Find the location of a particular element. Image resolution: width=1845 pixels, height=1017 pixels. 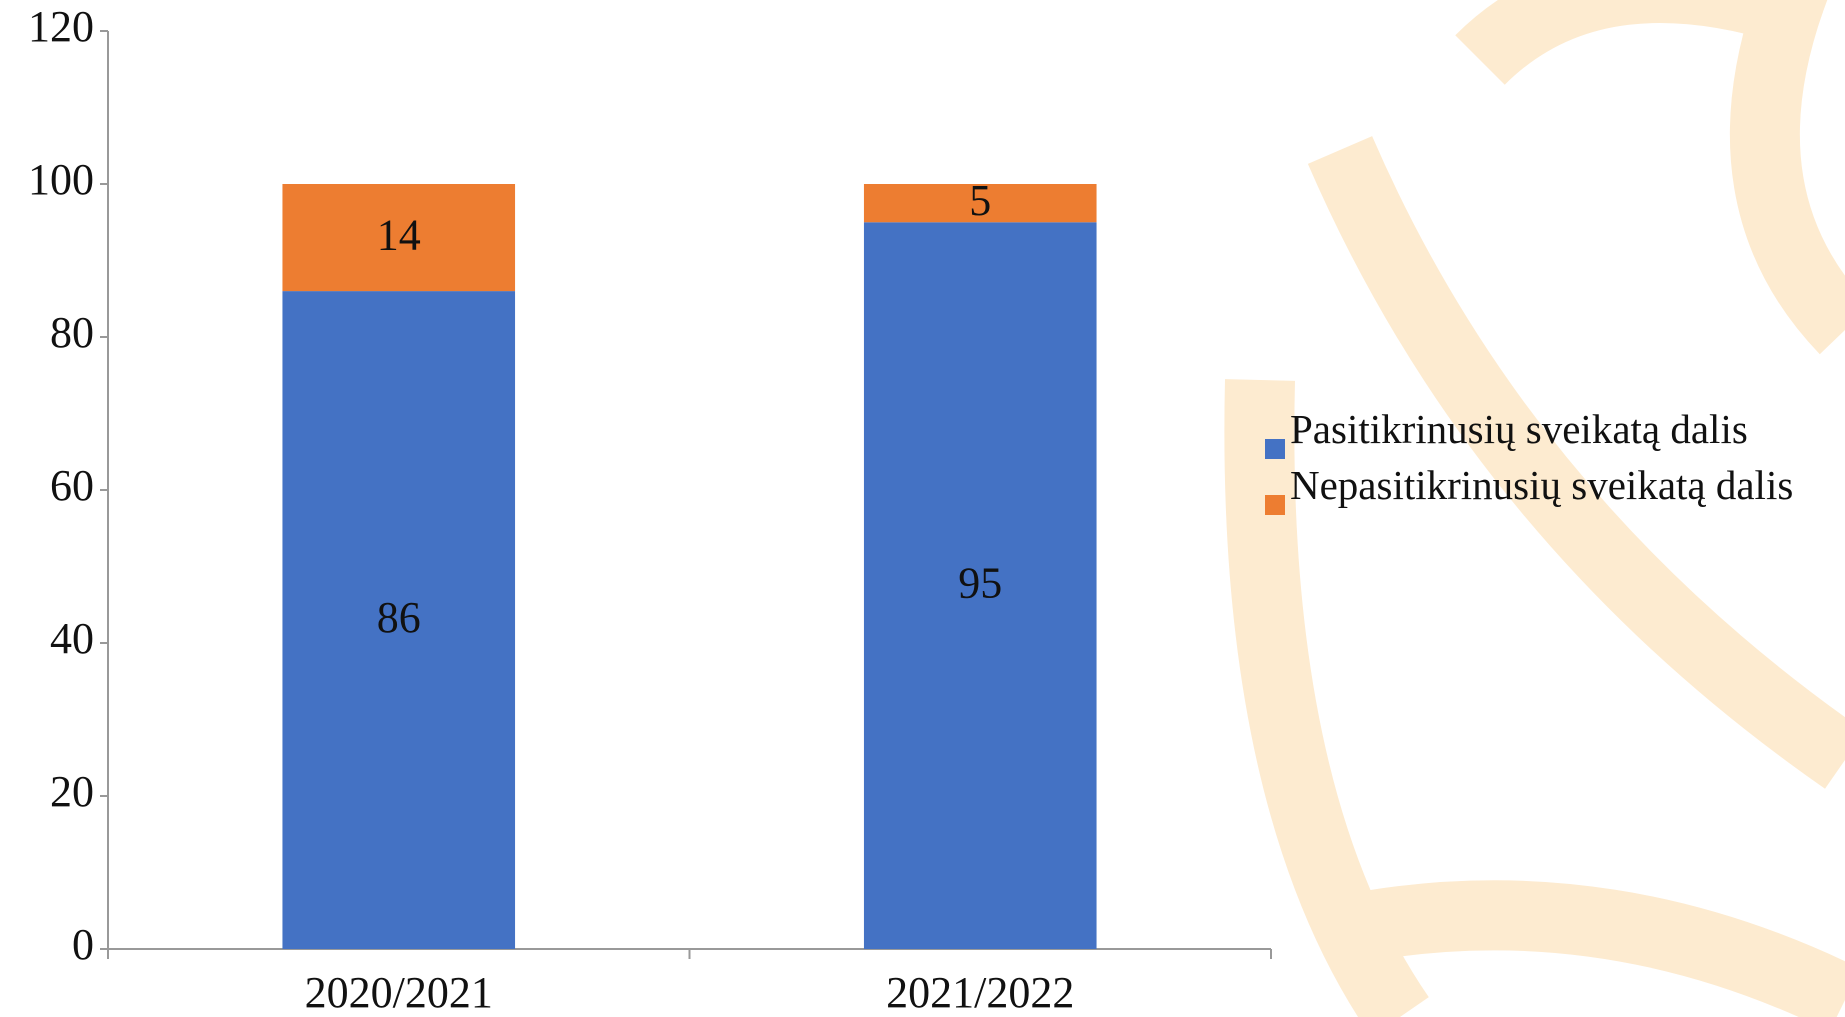

data-label: 5 is located at coordinates (980, 200).